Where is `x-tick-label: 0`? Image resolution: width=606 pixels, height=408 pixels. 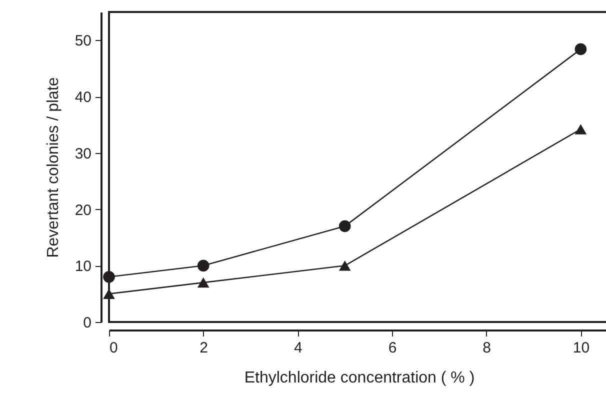 x-tick-label: 0 is located at coordinates (114, 348).